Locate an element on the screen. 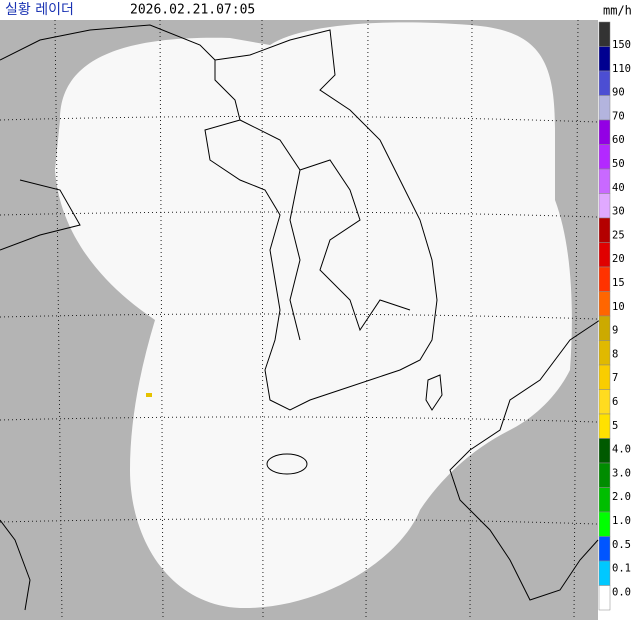 The image size is (635, 624). legend-label: 30 is located at coordinates (618, 212).